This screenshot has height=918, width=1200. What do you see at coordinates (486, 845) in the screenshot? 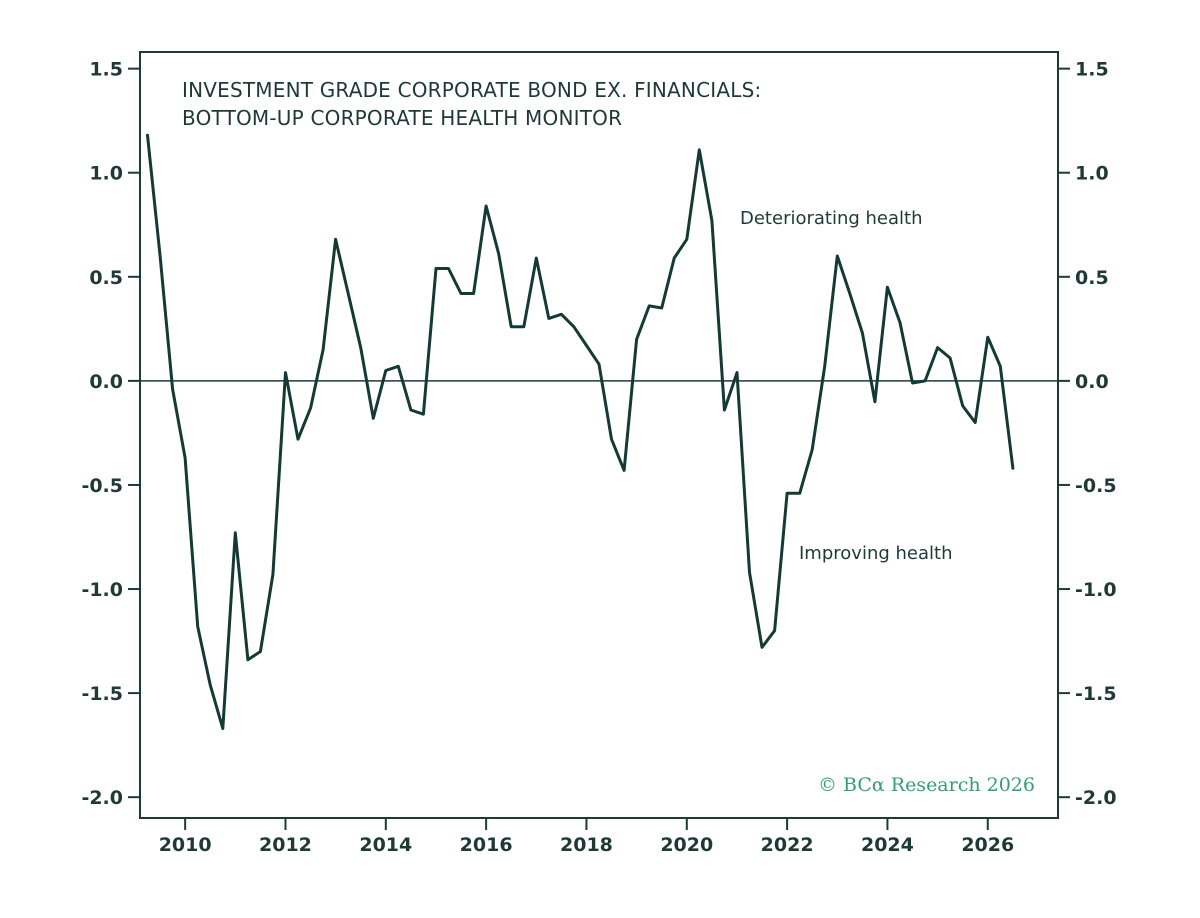
I see `x-tick-label: 2016` at bounding box center [486, 845].